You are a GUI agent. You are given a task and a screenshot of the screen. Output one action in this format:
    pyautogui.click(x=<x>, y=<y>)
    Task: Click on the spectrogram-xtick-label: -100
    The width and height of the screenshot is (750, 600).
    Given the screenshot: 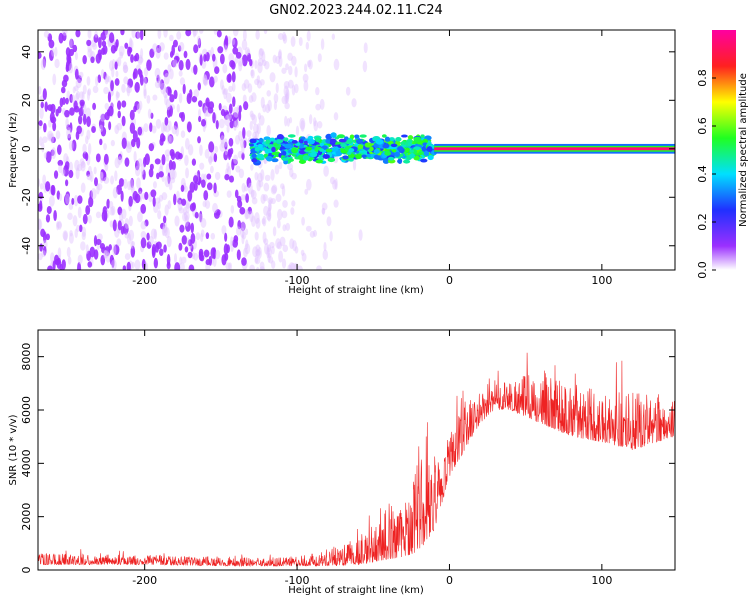 What is the action you would take?
    pyautogui.click(x=297, y=280)
    